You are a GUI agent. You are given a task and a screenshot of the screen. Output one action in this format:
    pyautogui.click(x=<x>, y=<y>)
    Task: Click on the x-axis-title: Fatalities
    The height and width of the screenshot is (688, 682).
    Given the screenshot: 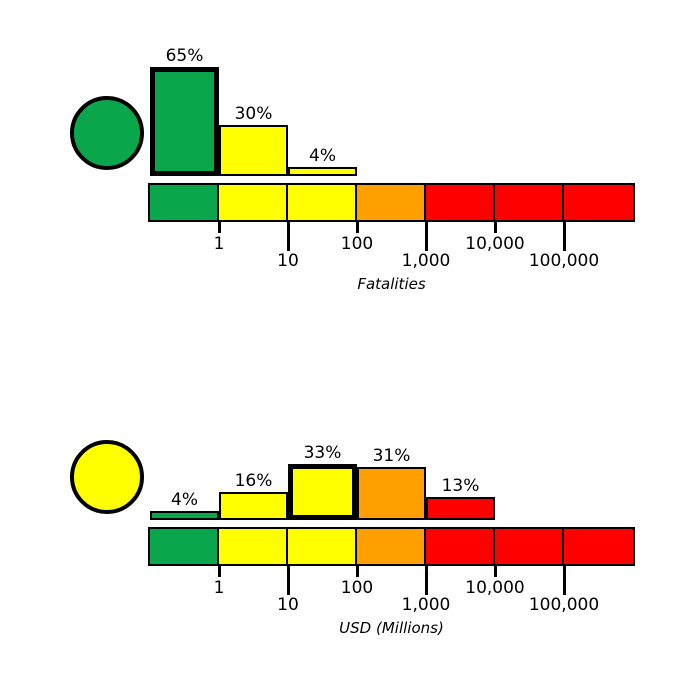 What is the action you would take?
    pyautogui.click(x=391, y=284)
    